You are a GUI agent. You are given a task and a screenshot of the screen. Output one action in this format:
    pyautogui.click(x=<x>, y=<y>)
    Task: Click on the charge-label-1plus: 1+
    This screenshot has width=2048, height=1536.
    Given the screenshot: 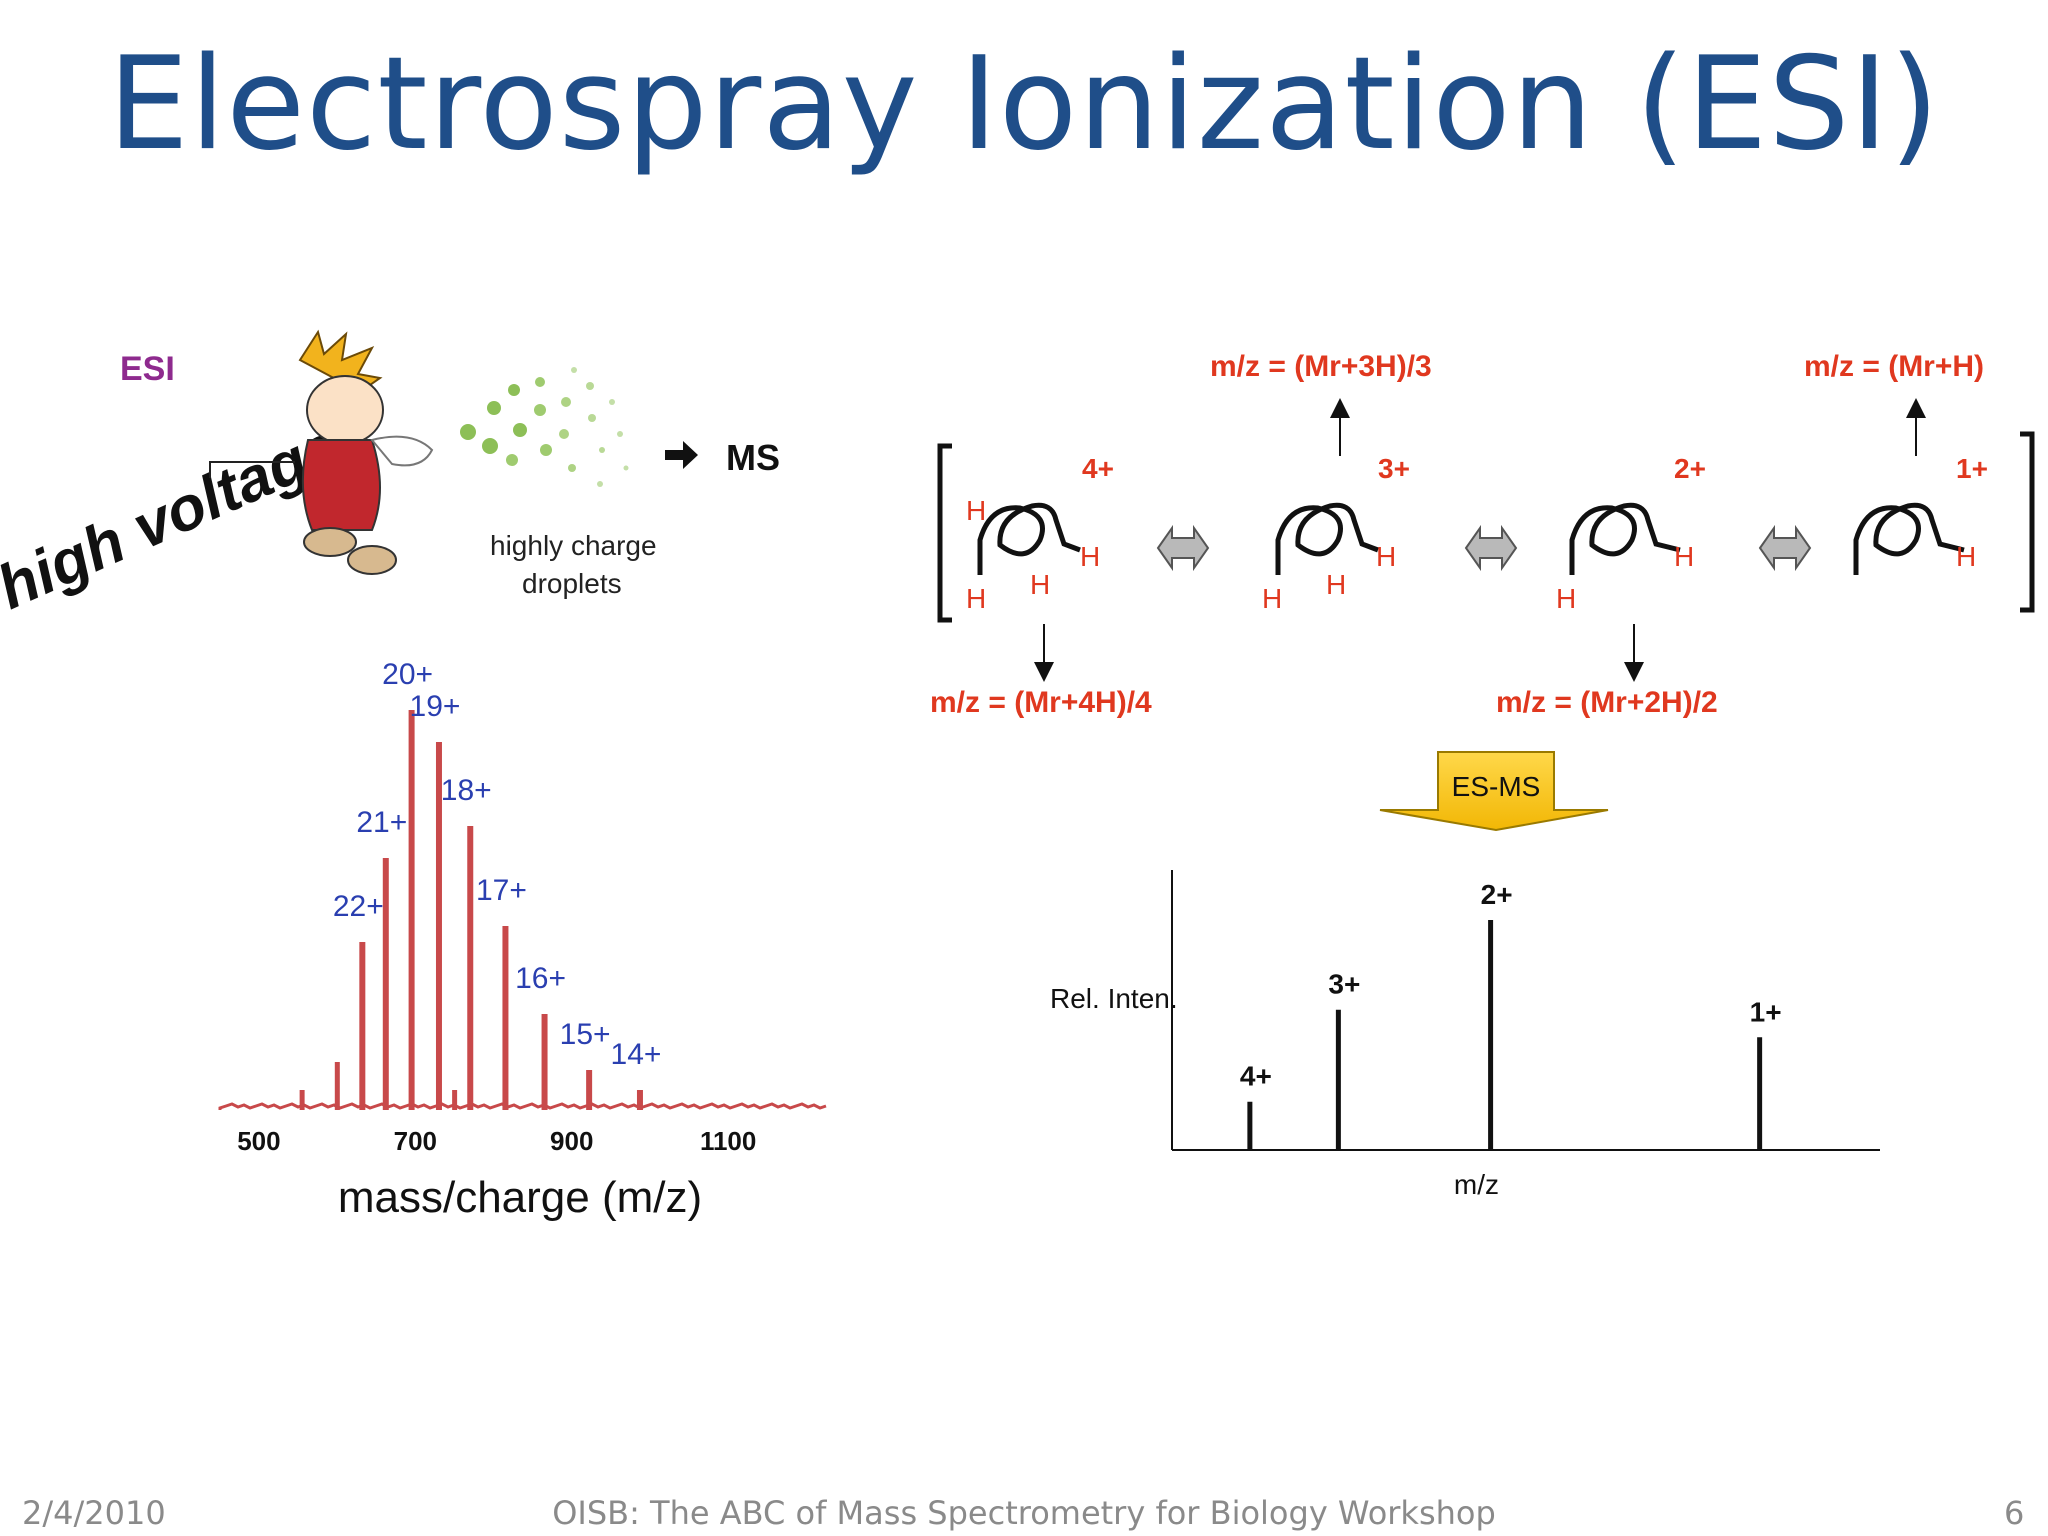 What is the action you would take?
    pyautogui.click(x=1972, y=468)
    